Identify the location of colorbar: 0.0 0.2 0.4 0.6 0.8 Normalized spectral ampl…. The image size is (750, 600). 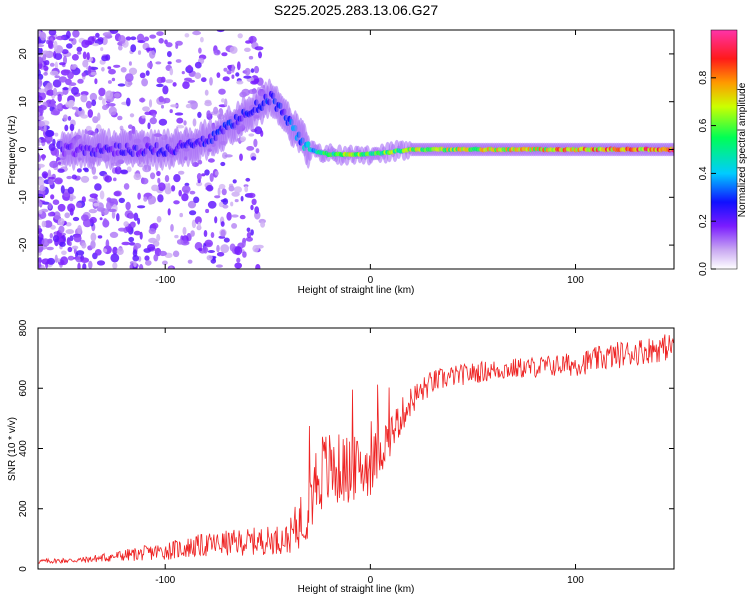
(723, 152).